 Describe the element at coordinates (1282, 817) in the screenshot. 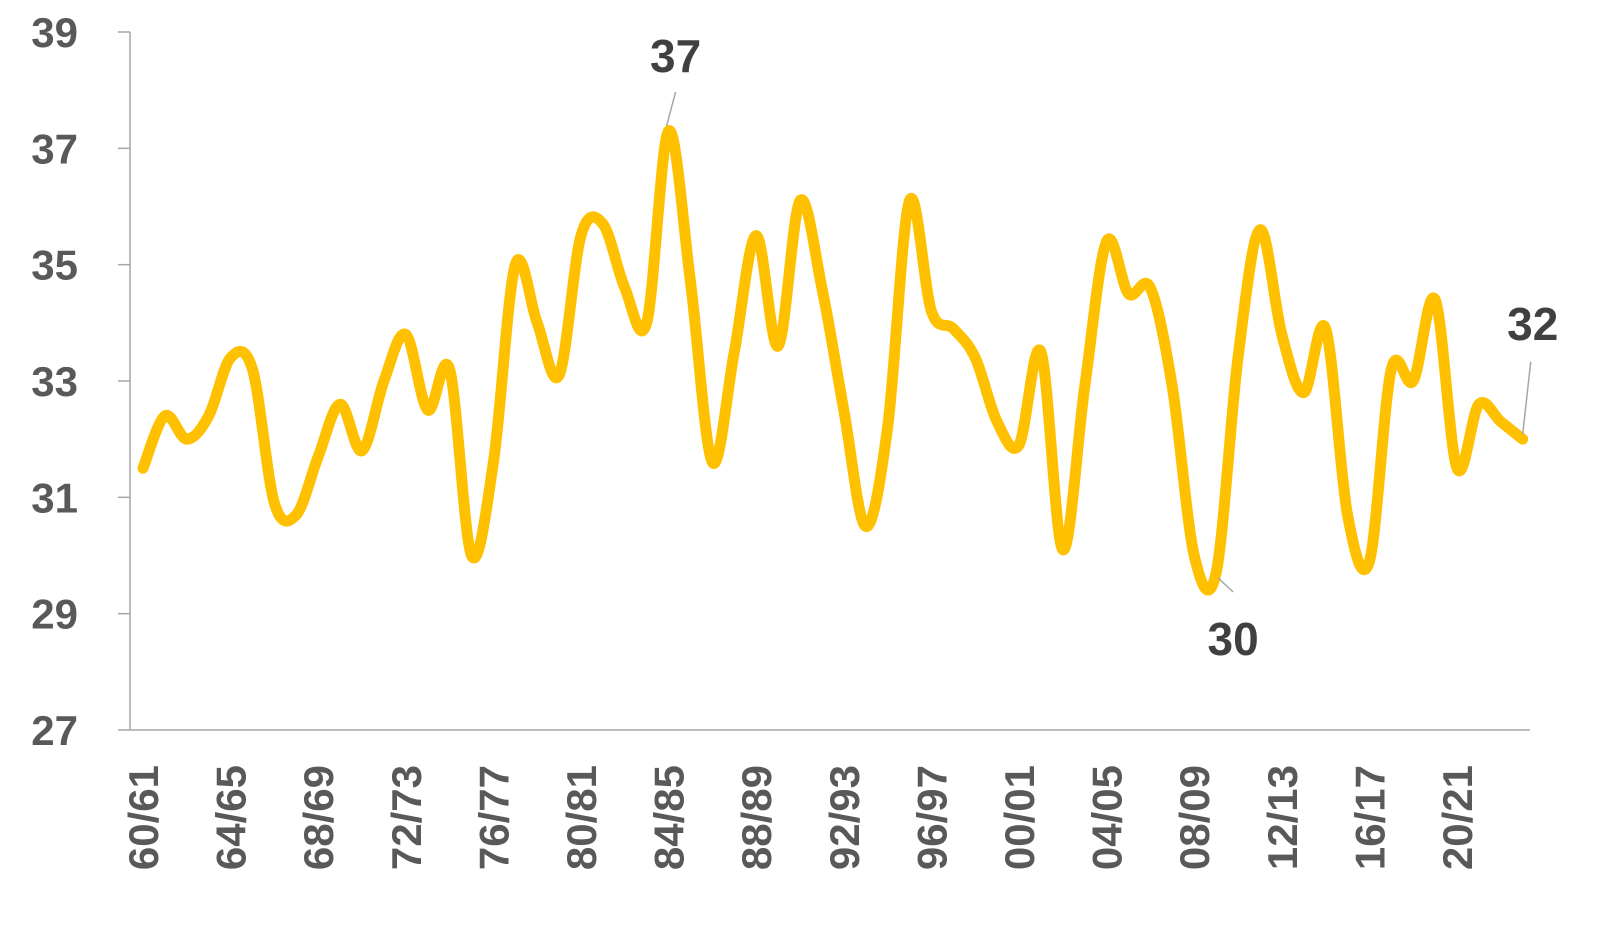

I see `x-tick-label: 12/13` at that location.